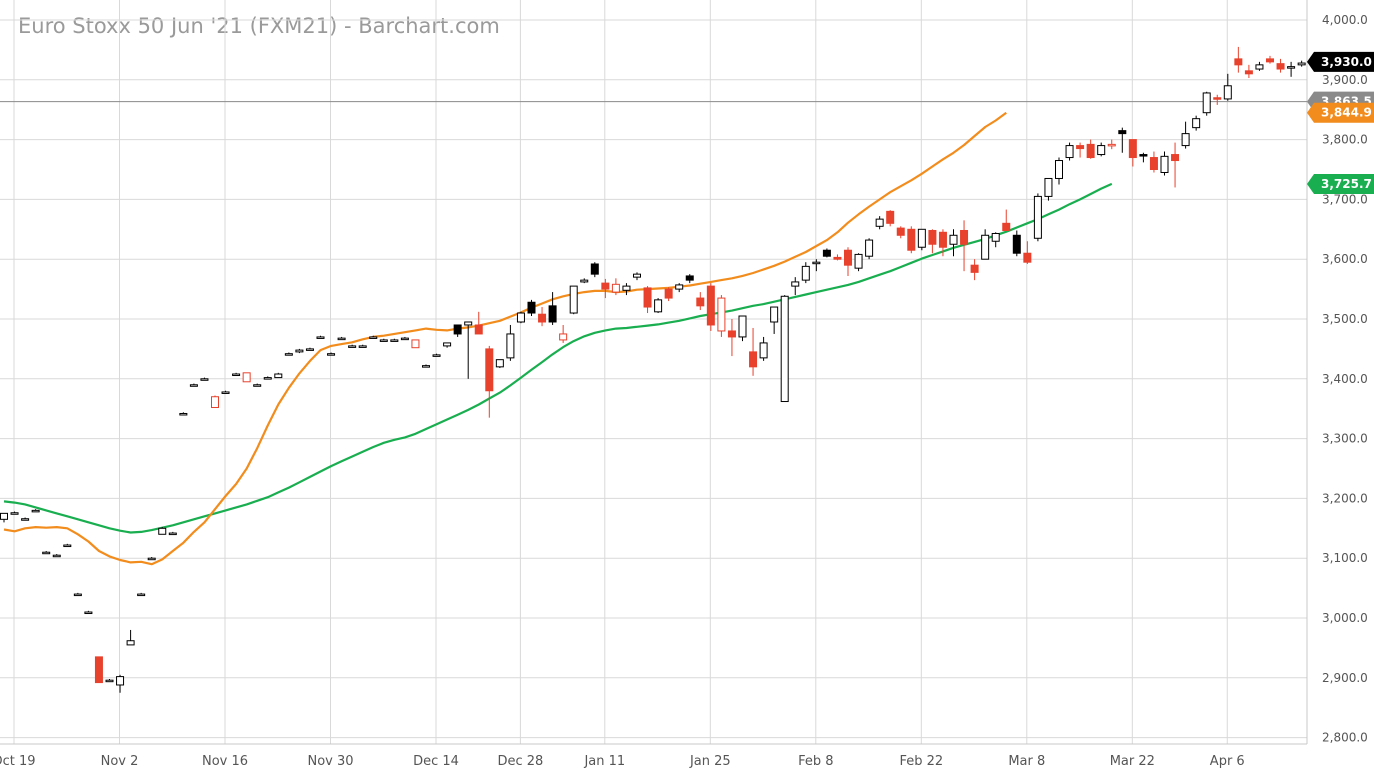 This screenshot has height=774, width=1374. What do you see at coordinates (1345, 20) in the screenshot?
I see `y-tick-label: 4,000.0` at bounding box center [1345, 20].